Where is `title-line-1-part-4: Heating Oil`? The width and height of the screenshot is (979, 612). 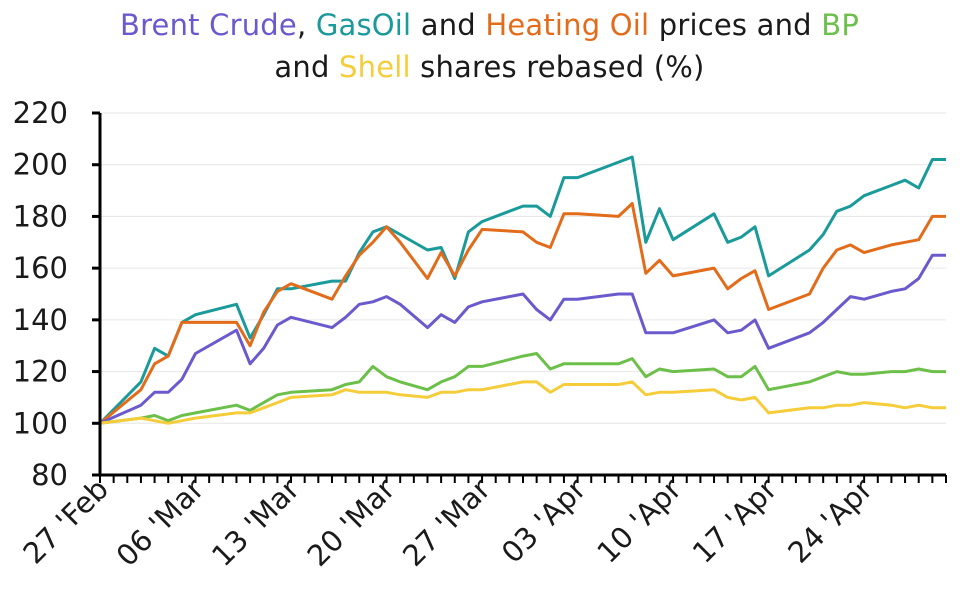
title-line-1-part-4: Heating Oil is located at coordinates (567, 25).